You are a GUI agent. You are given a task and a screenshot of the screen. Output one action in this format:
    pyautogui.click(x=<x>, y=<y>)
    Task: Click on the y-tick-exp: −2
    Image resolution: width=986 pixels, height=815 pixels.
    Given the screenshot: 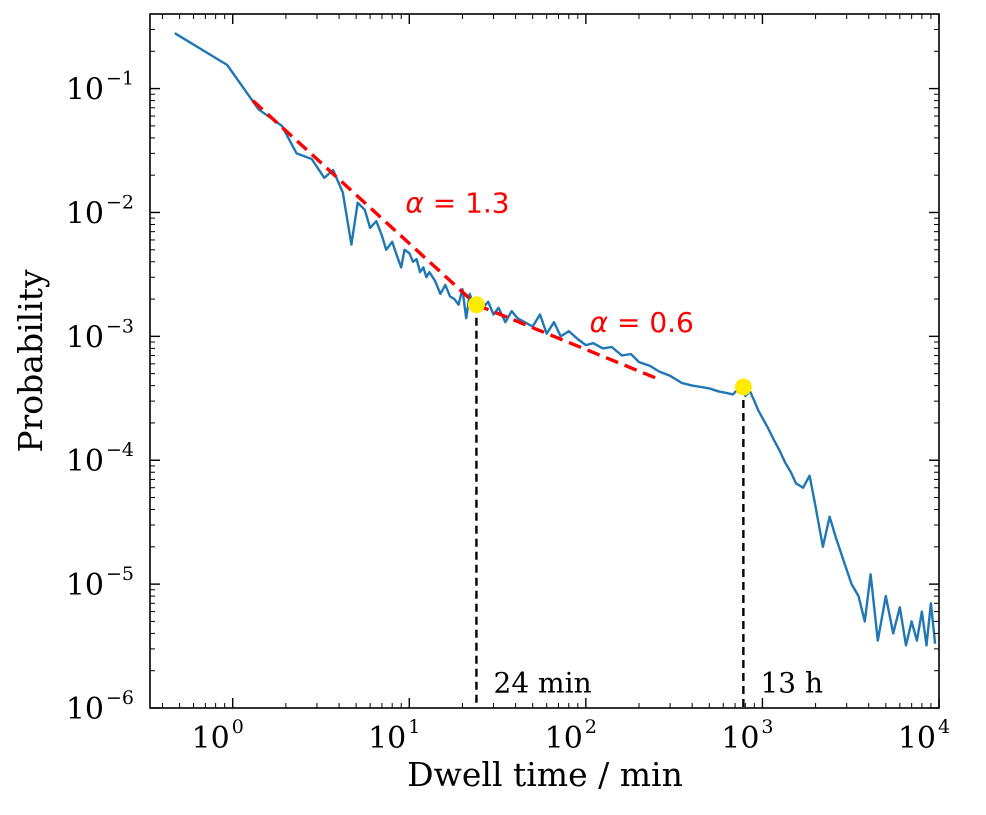 What is the action you would take?
    pyautogui.click(x=120, y=202)
    